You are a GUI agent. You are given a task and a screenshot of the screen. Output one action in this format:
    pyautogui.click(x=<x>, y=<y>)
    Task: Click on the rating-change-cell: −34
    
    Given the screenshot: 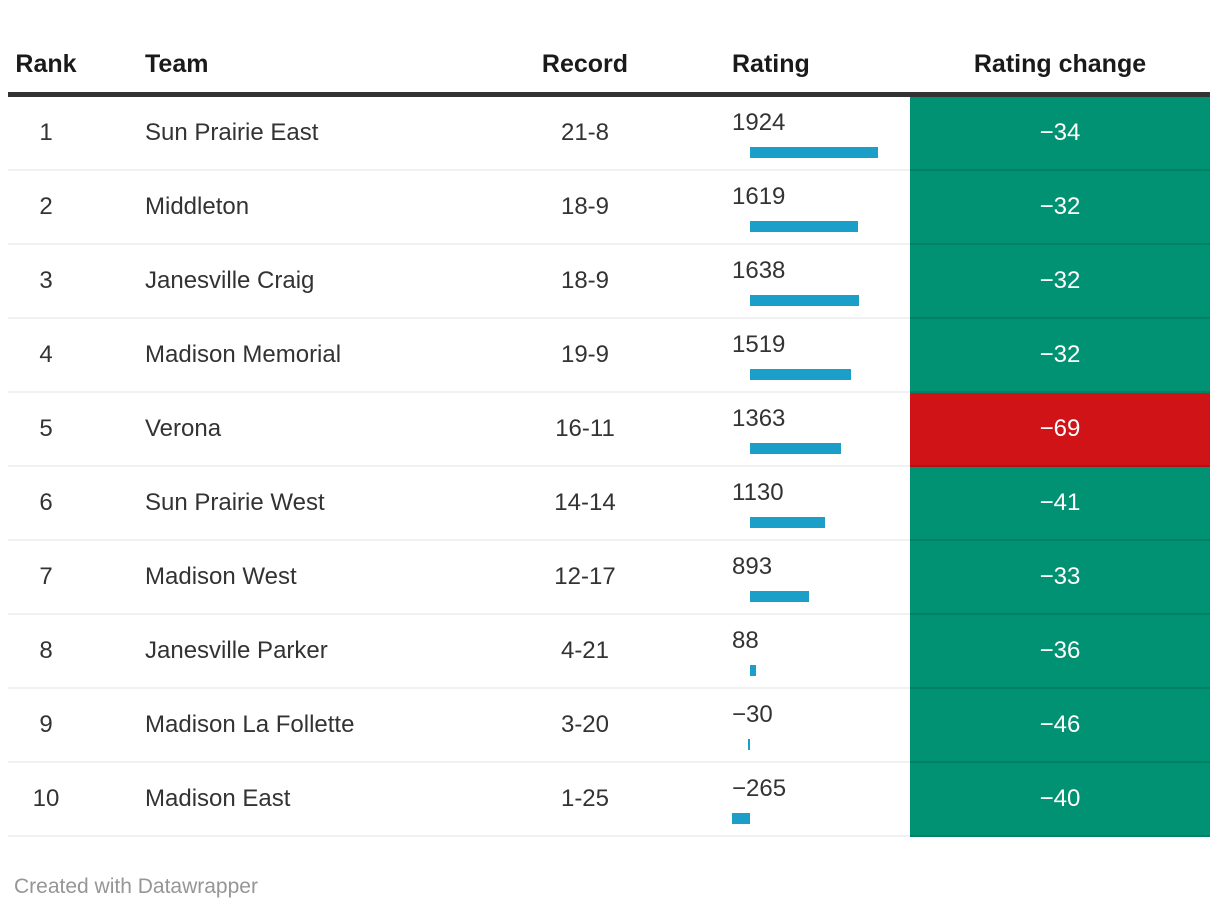 What is the action you would take?
    pyautogui.click(x=1060, y=134)
    